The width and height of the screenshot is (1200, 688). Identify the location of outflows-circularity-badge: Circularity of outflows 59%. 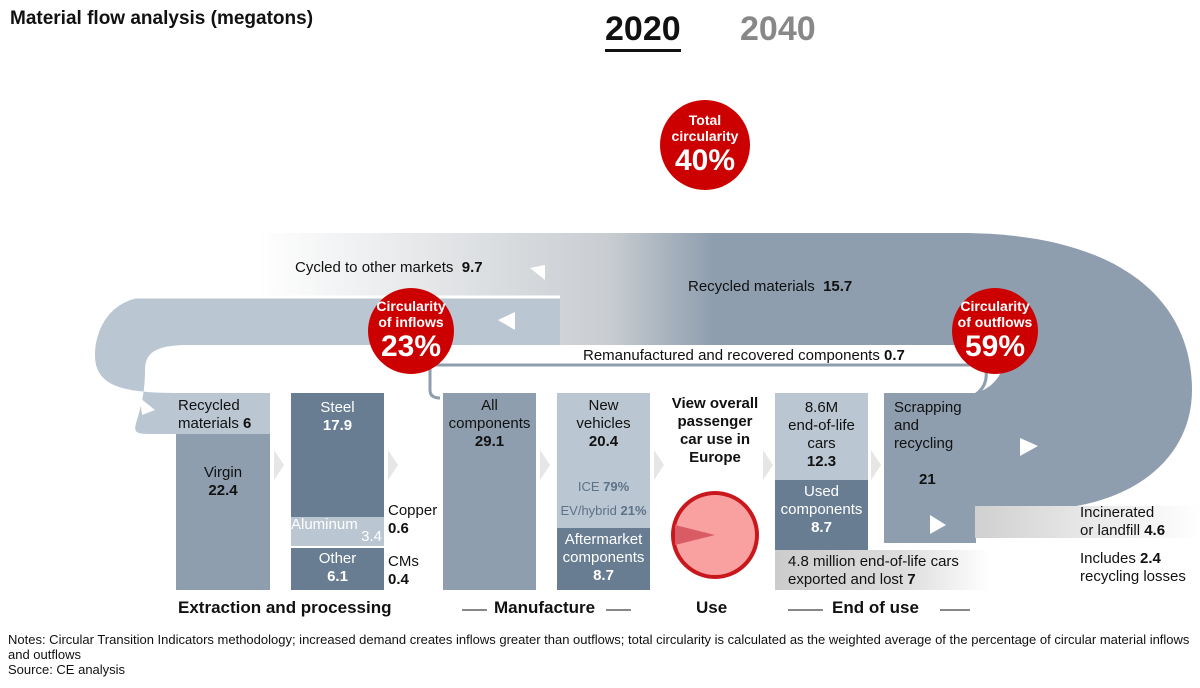
(995, 331).